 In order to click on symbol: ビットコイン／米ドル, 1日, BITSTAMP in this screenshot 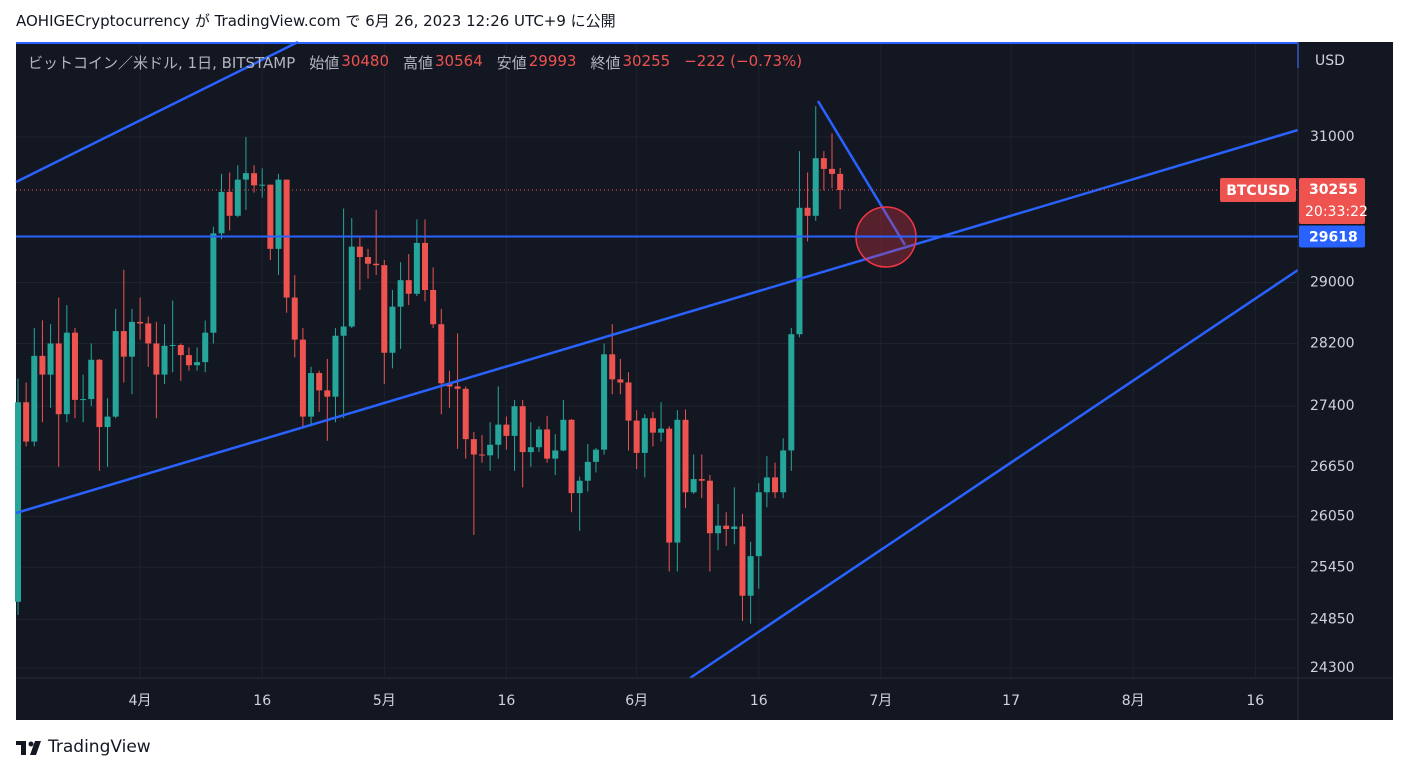, I will do `click(162, 63)`.